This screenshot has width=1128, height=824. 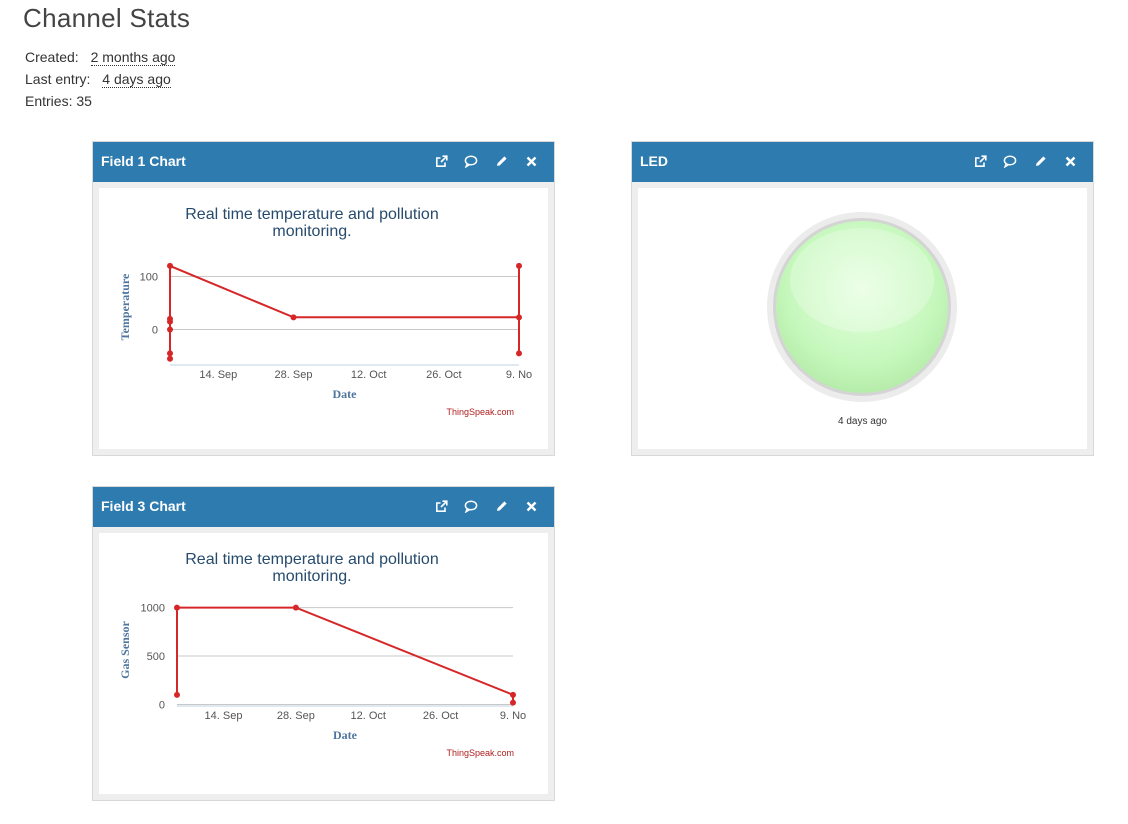 I want to click on led-area: 4 days ago, so click(x=862, y=318).